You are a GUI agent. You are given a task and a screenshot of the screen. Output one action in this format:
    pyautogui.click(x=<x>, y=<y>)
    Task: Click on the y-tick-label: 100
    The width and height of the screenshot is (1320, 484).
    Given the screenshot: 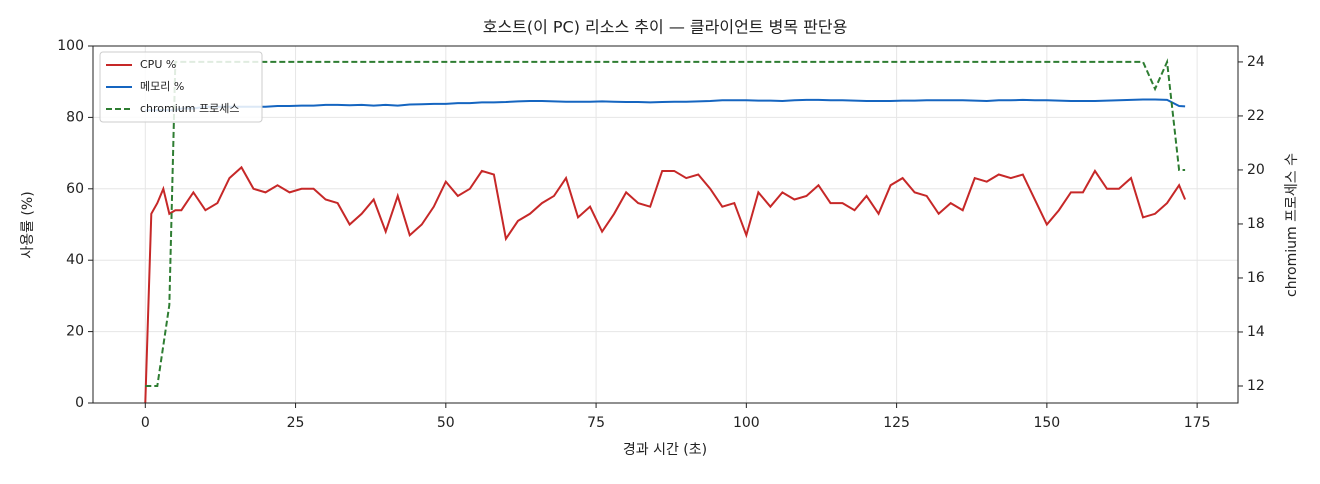 What is the action you would take?
    pyautogui.click(x=70, y=46)
    